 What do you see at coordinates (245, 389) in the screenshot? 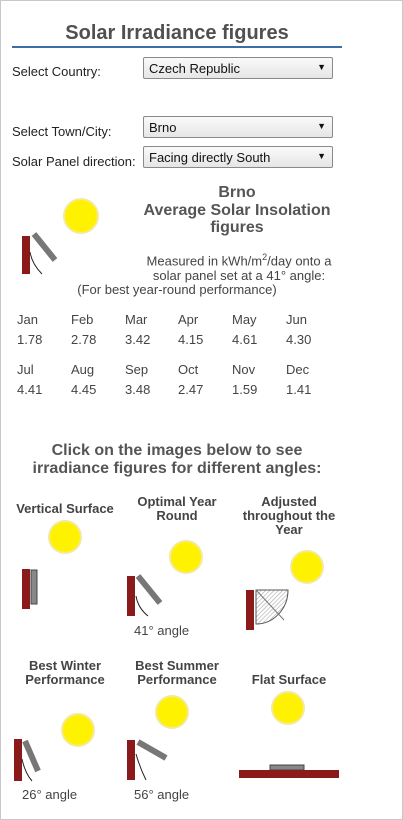
I see `month-value: 1.59` at bounding box center [245, 389].